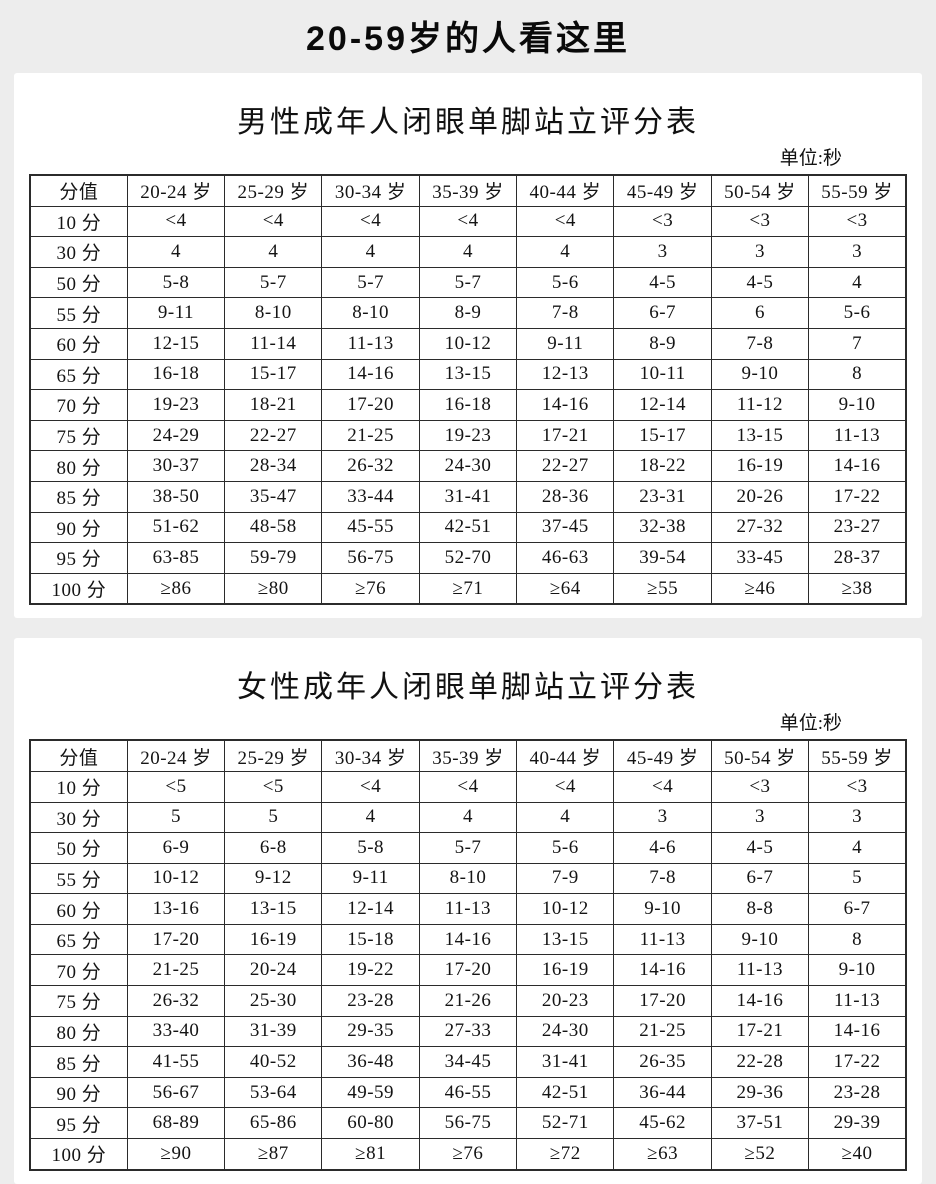  Describe the element at coordinates (273, 848) in the screenshot. I see `table-cell: 6-8` at that location.